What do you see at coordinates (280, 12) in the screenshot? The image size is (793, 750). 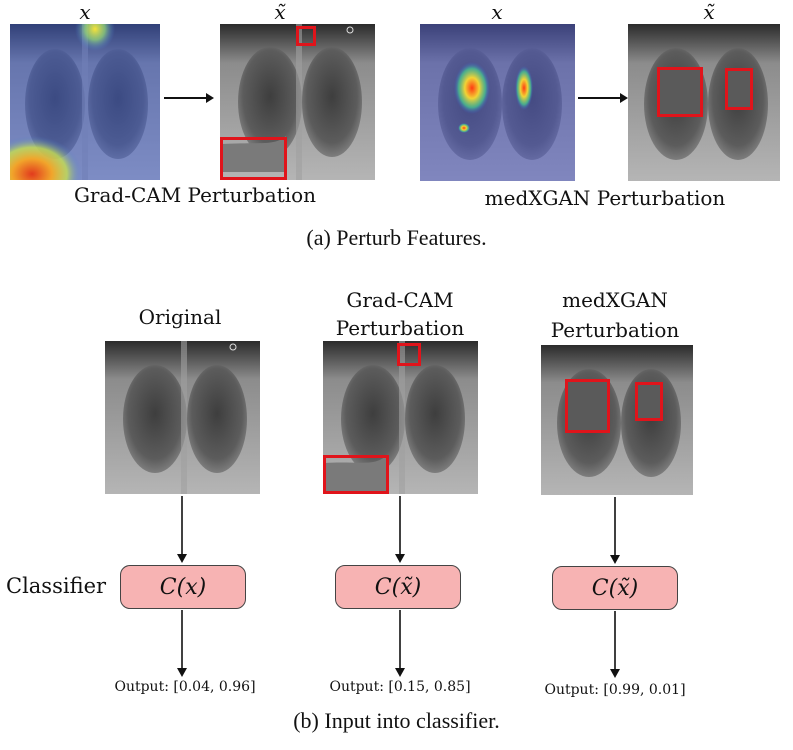 I see `gradcam-output-symbol: x̃` at bounding box center [280, 12].